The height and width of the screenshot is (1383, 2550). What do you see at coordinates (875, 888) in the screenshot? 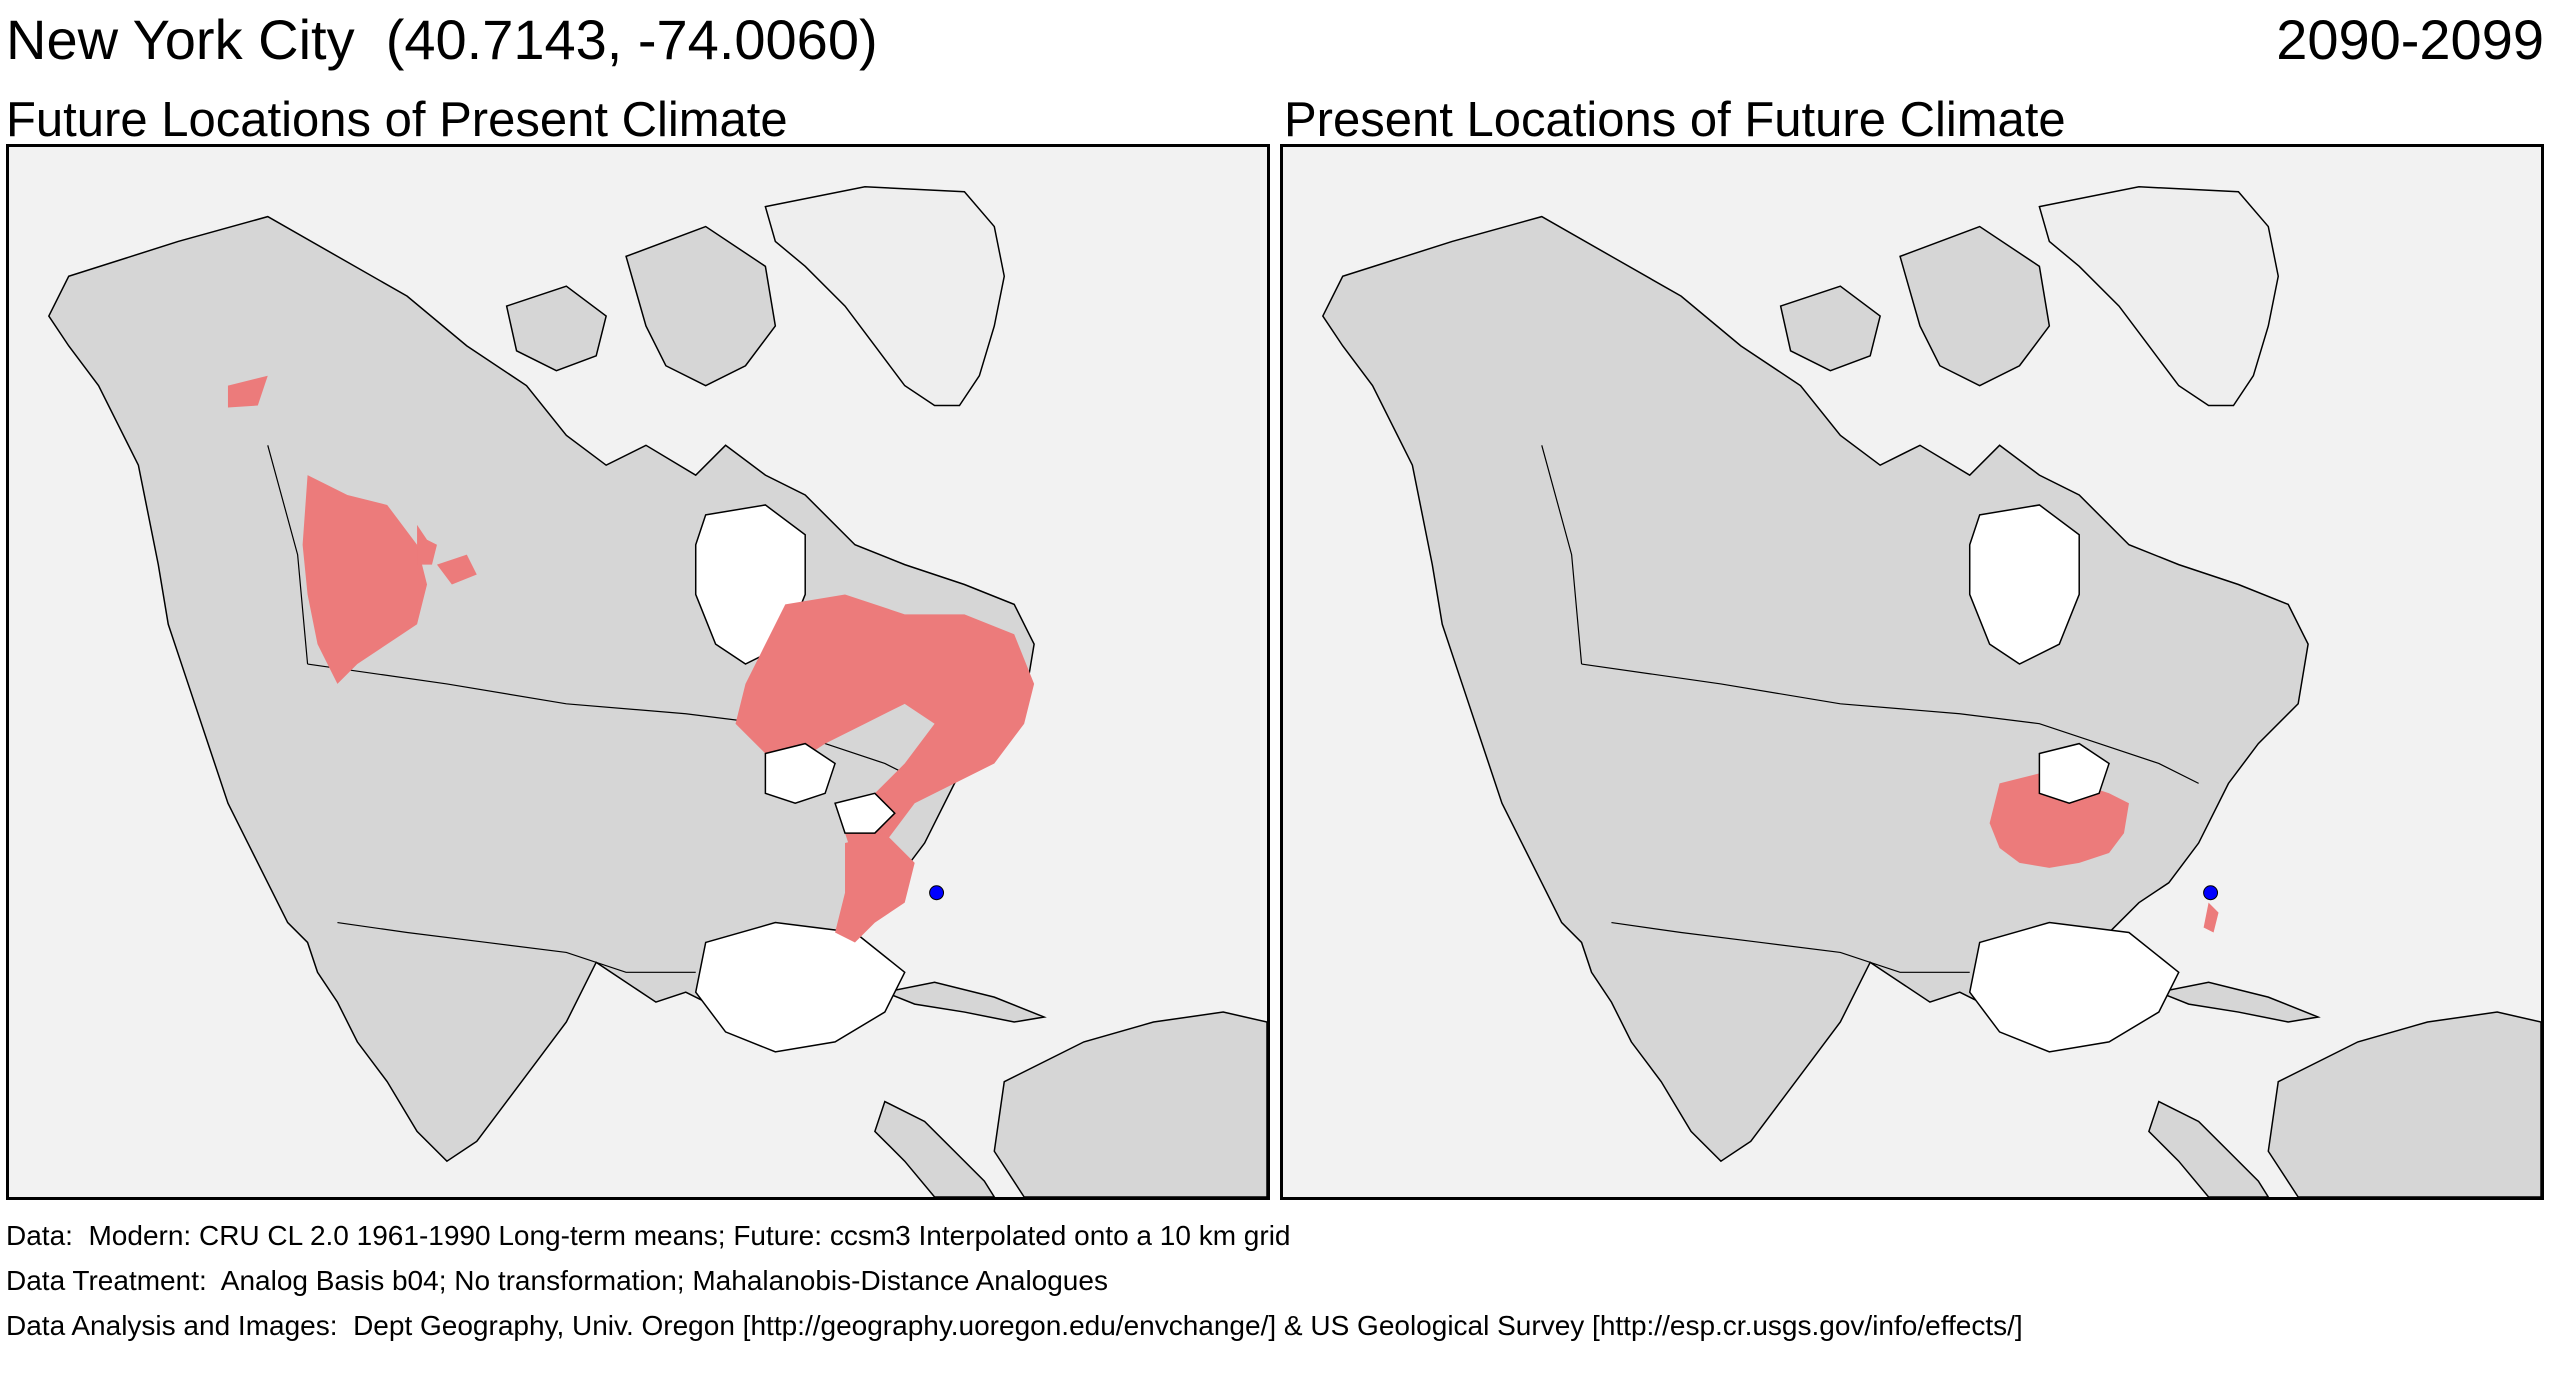
I see `analog-area-appalachia` at bounding box center [875, 888].